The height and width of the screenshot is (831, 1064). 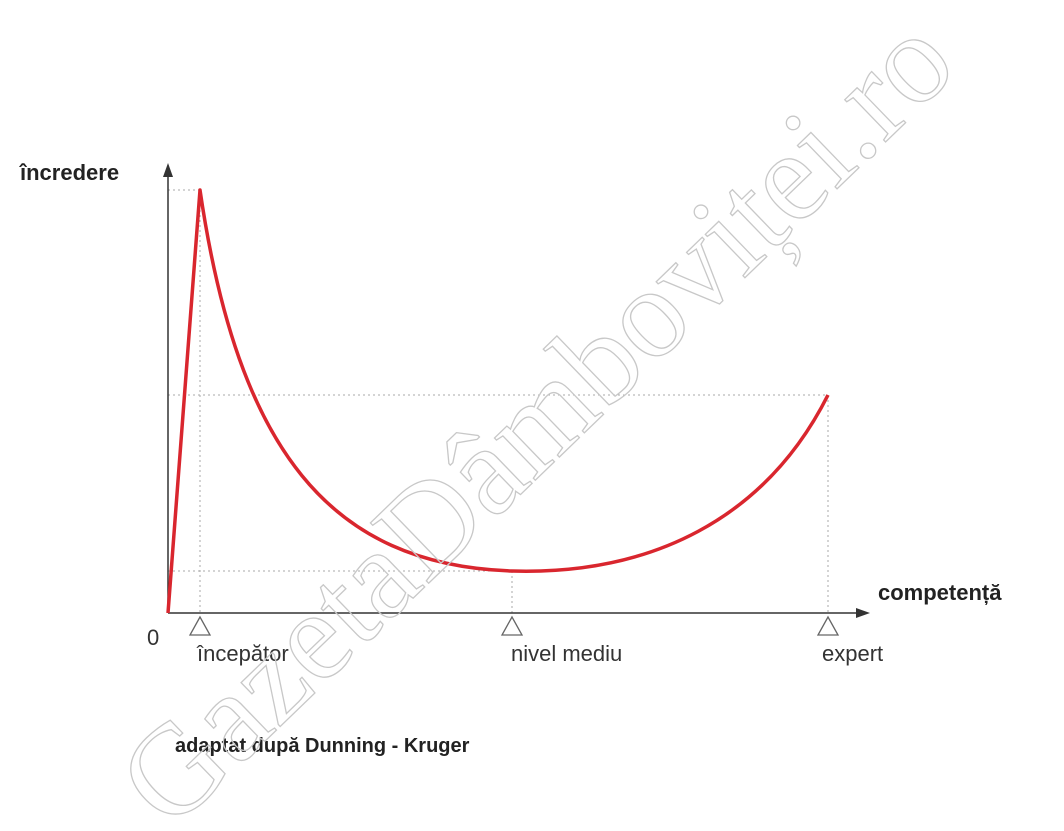 I want to click on stage-label: expert, so click(x=852, y=653).